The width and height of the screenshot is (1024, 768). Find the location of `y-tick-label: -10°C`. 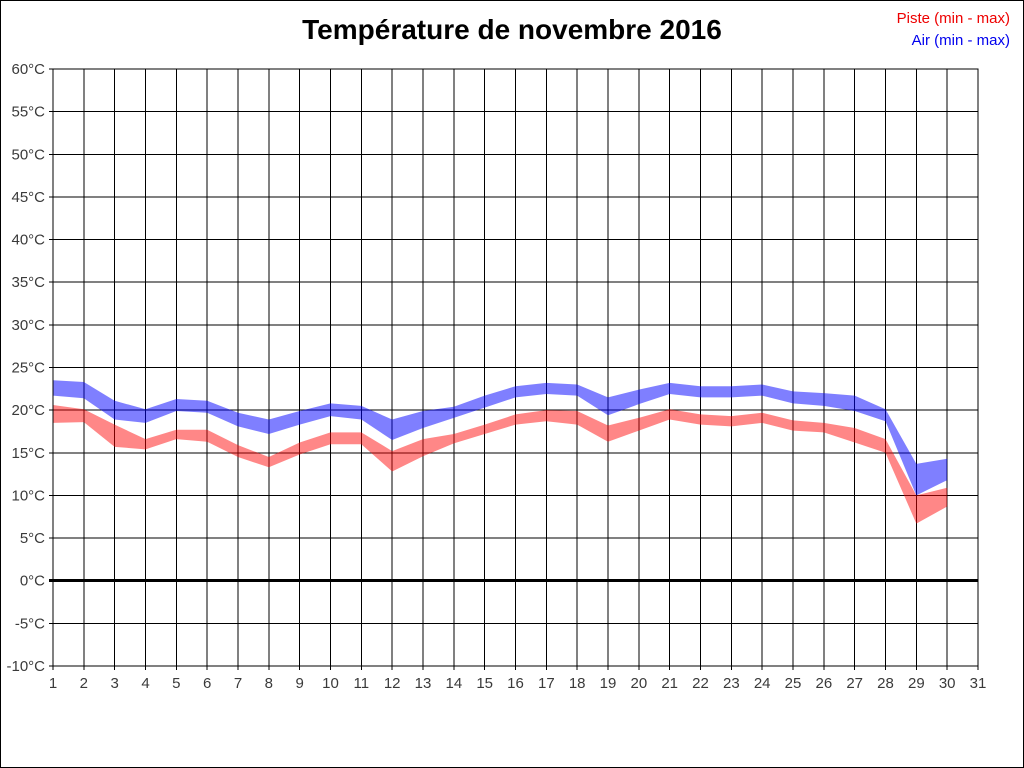

y-tick-label: -10°C is located at coordinates (25, 666).